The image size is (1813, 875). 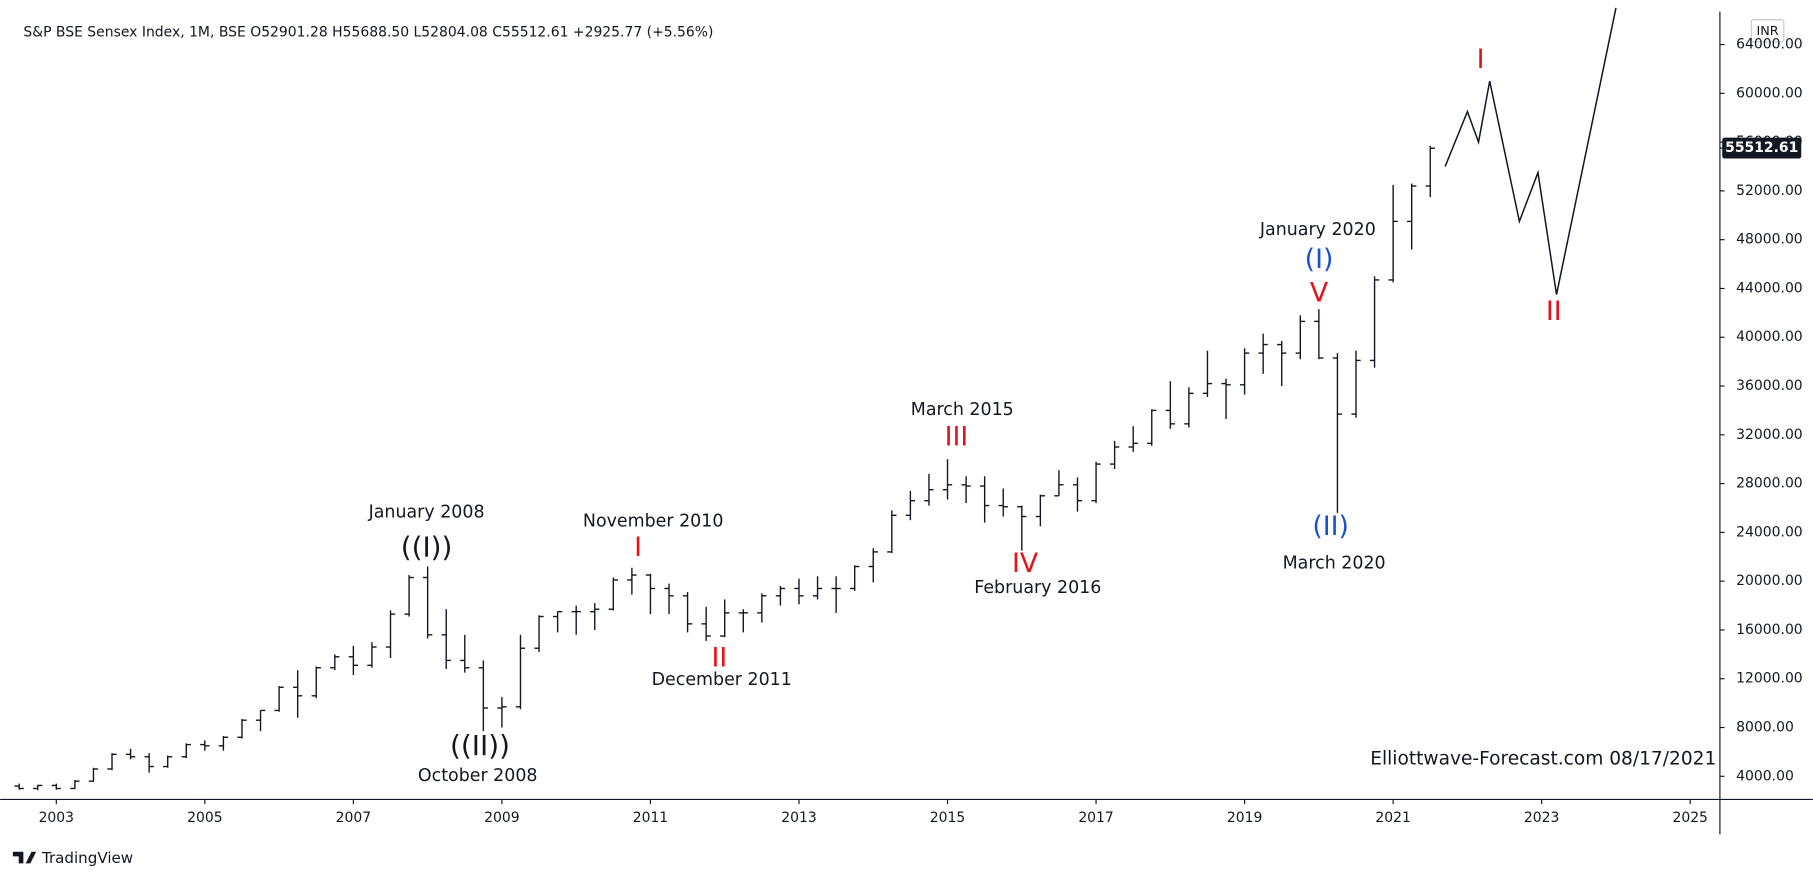 What do you see at coordinates (501, 818) in the screenshot?
I see `x-tick-label: 2009` at bounding box center [501, 818].